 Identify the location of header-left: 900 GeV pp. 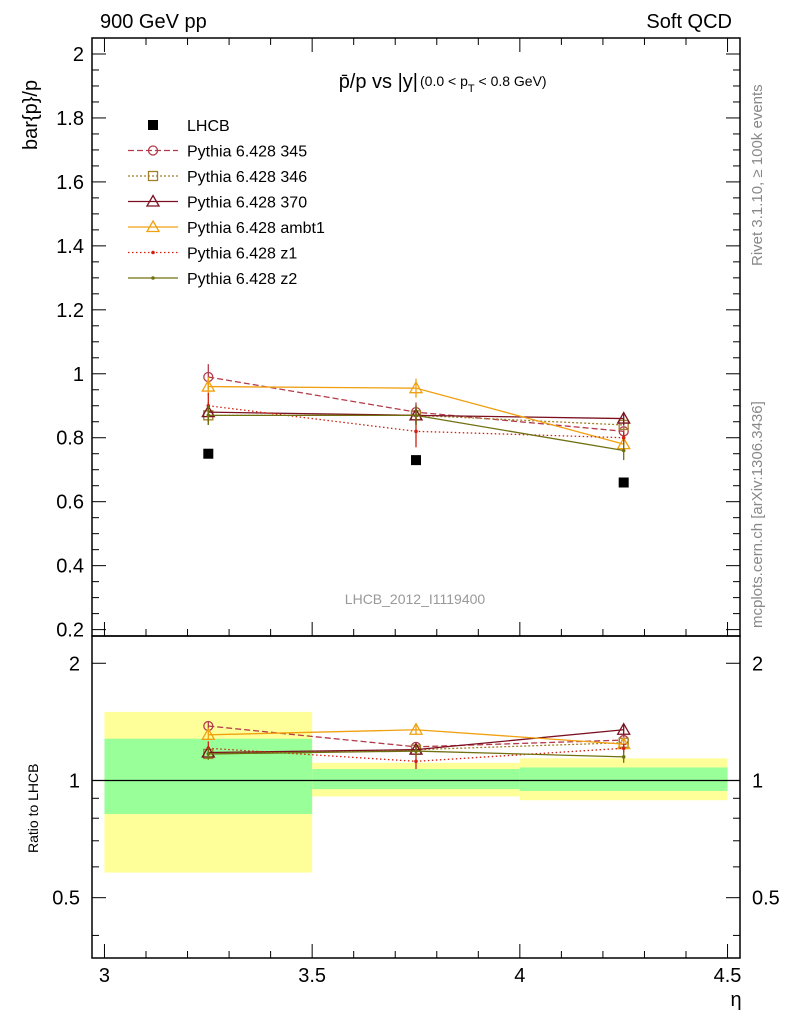
(153, 22).